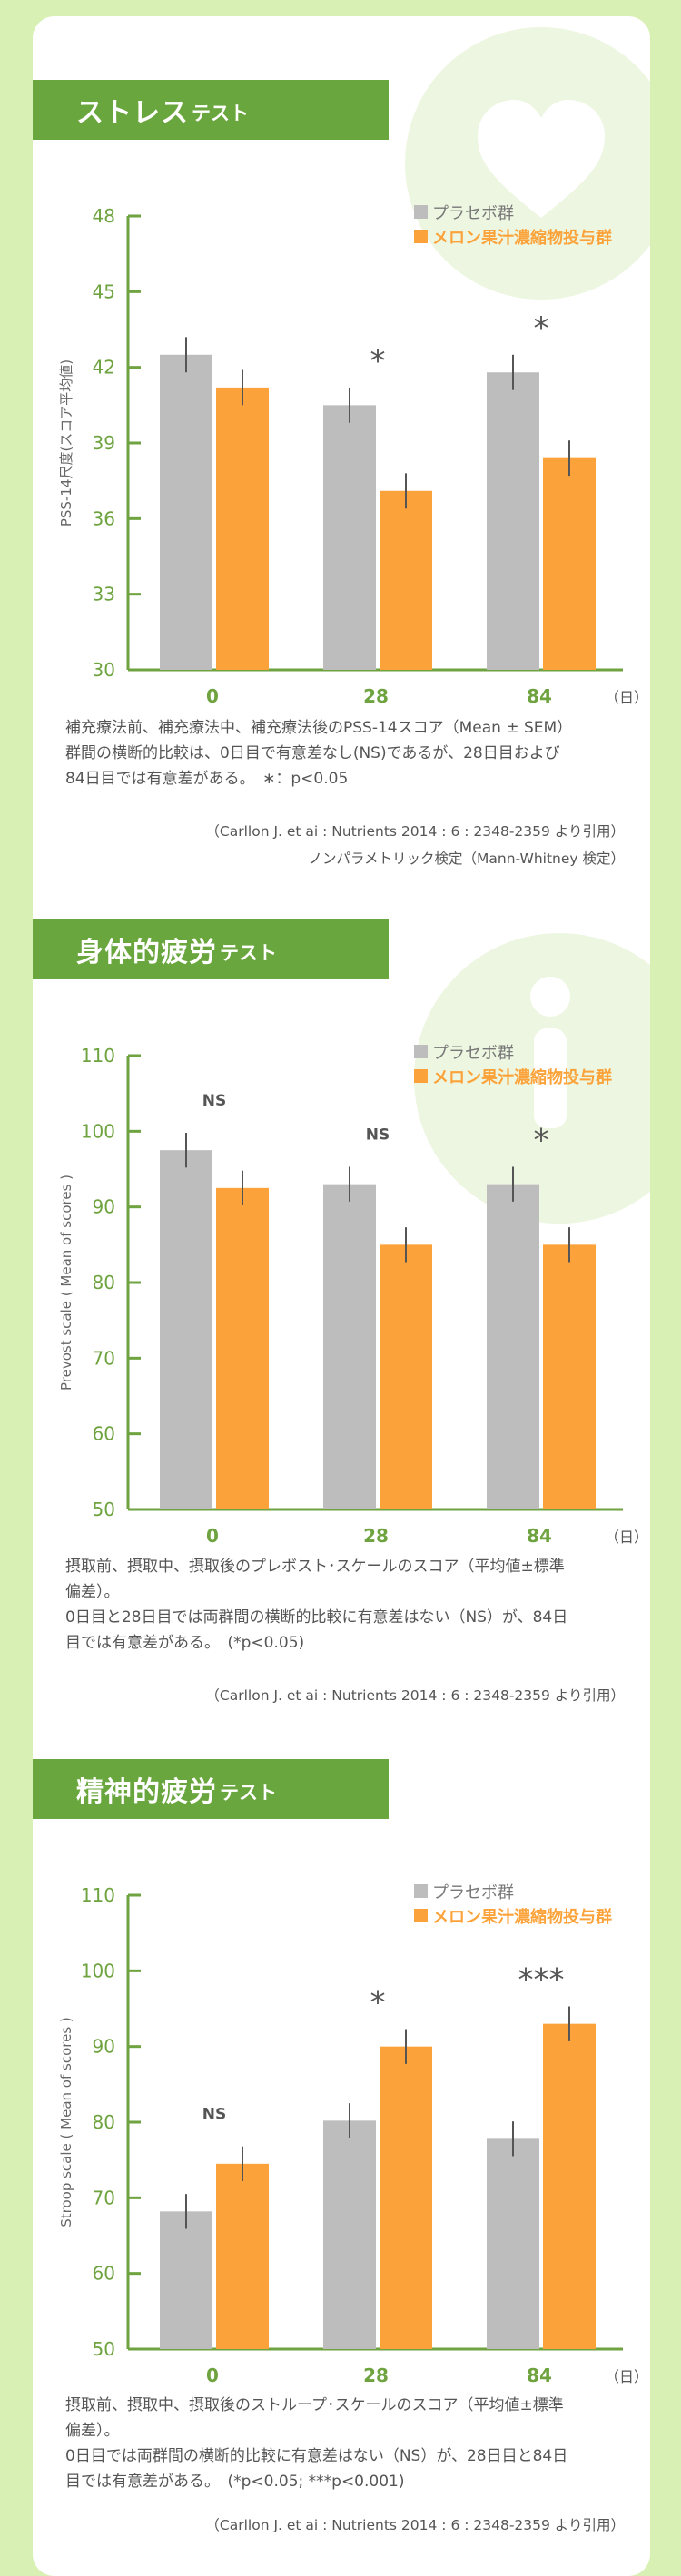 The height and width of the screenshot is (2576, 681). I want to click on test-method-note: ノンパラメトリック検定（Mann-Whitney 検定）, so click(466, 858).